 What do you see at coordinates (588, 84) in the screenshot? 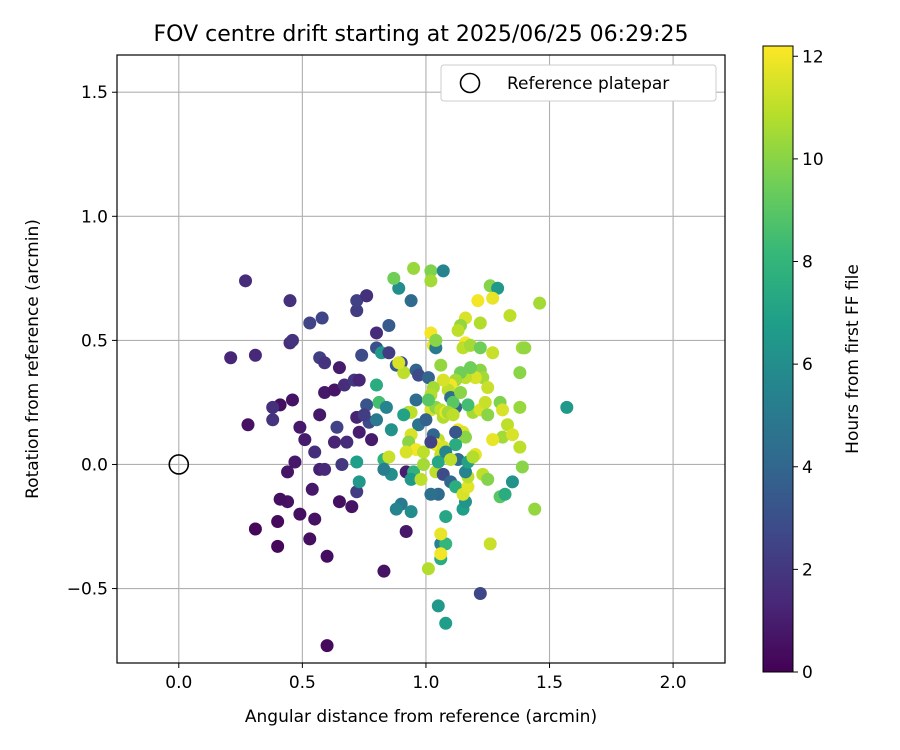
I see `legend-entry-label: Reference platepar` at bounding box center [588, 84].